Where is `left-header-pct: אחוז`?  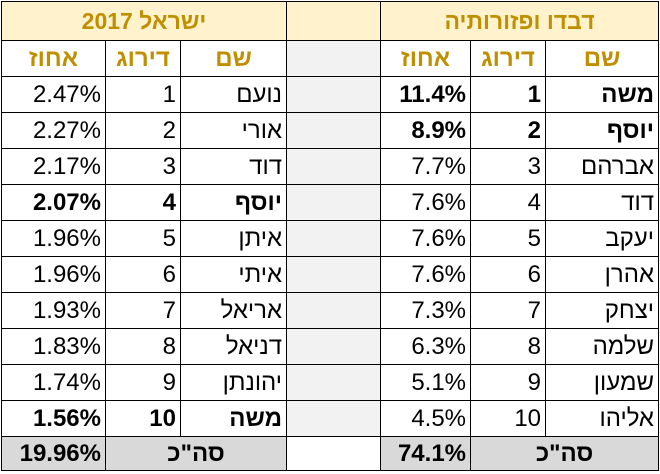 left-header-pct: אחוז is located at coordinates (53, 58).